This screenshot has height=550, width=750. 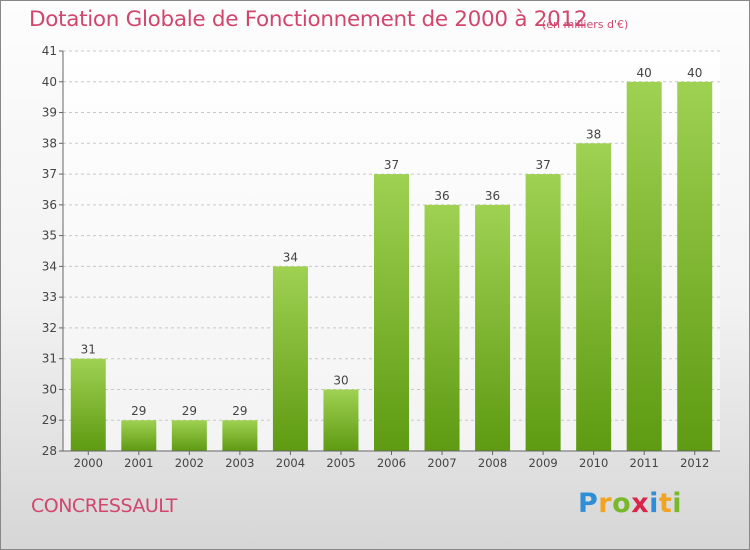 I want to click on value-label: 31, so click(x=88, y=350).